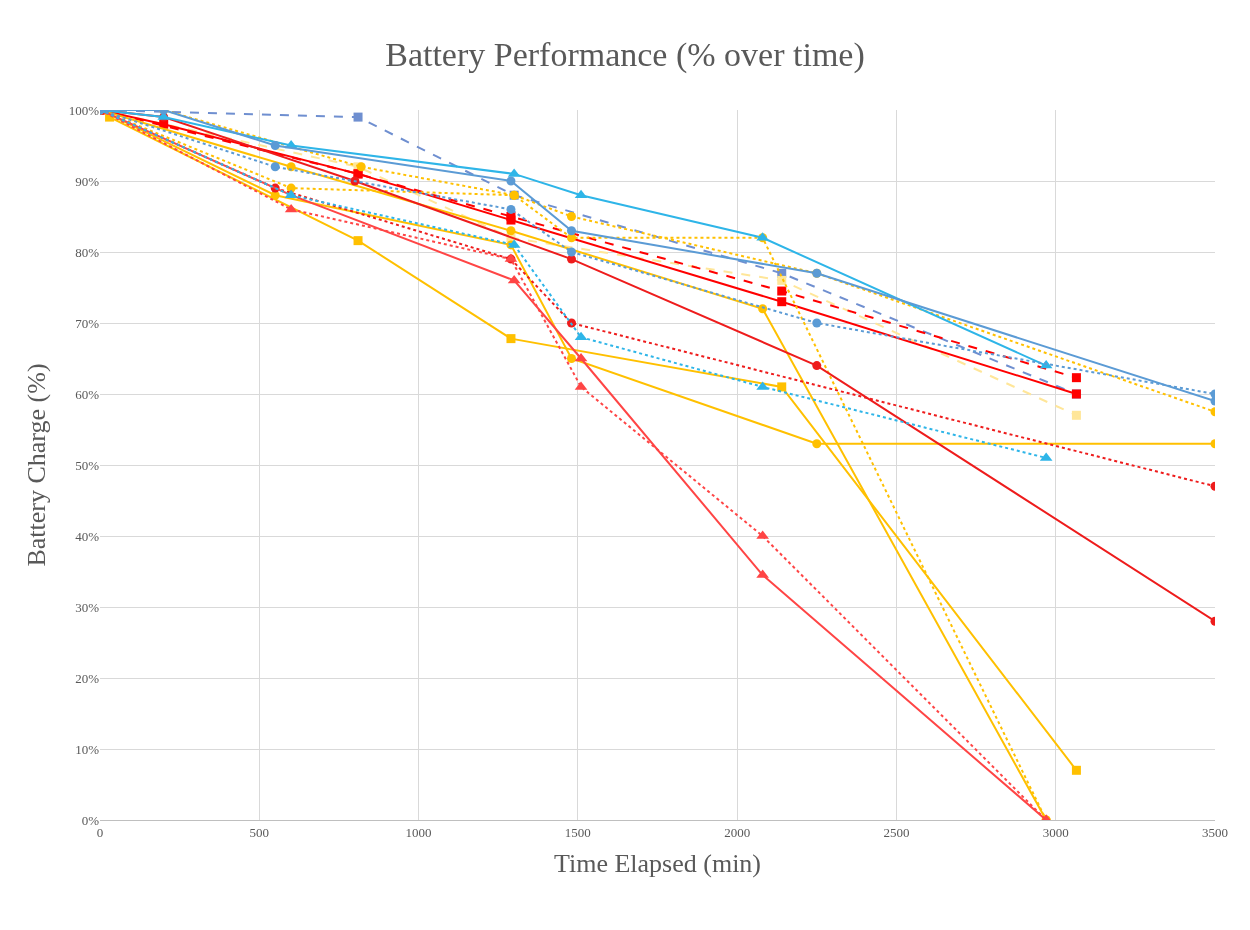 The image size is (1250, 930). What do you see at coordinates (577, 832) in the screenshot?
I see `x-tick-label: 1500` at bounding box center [577, 832].